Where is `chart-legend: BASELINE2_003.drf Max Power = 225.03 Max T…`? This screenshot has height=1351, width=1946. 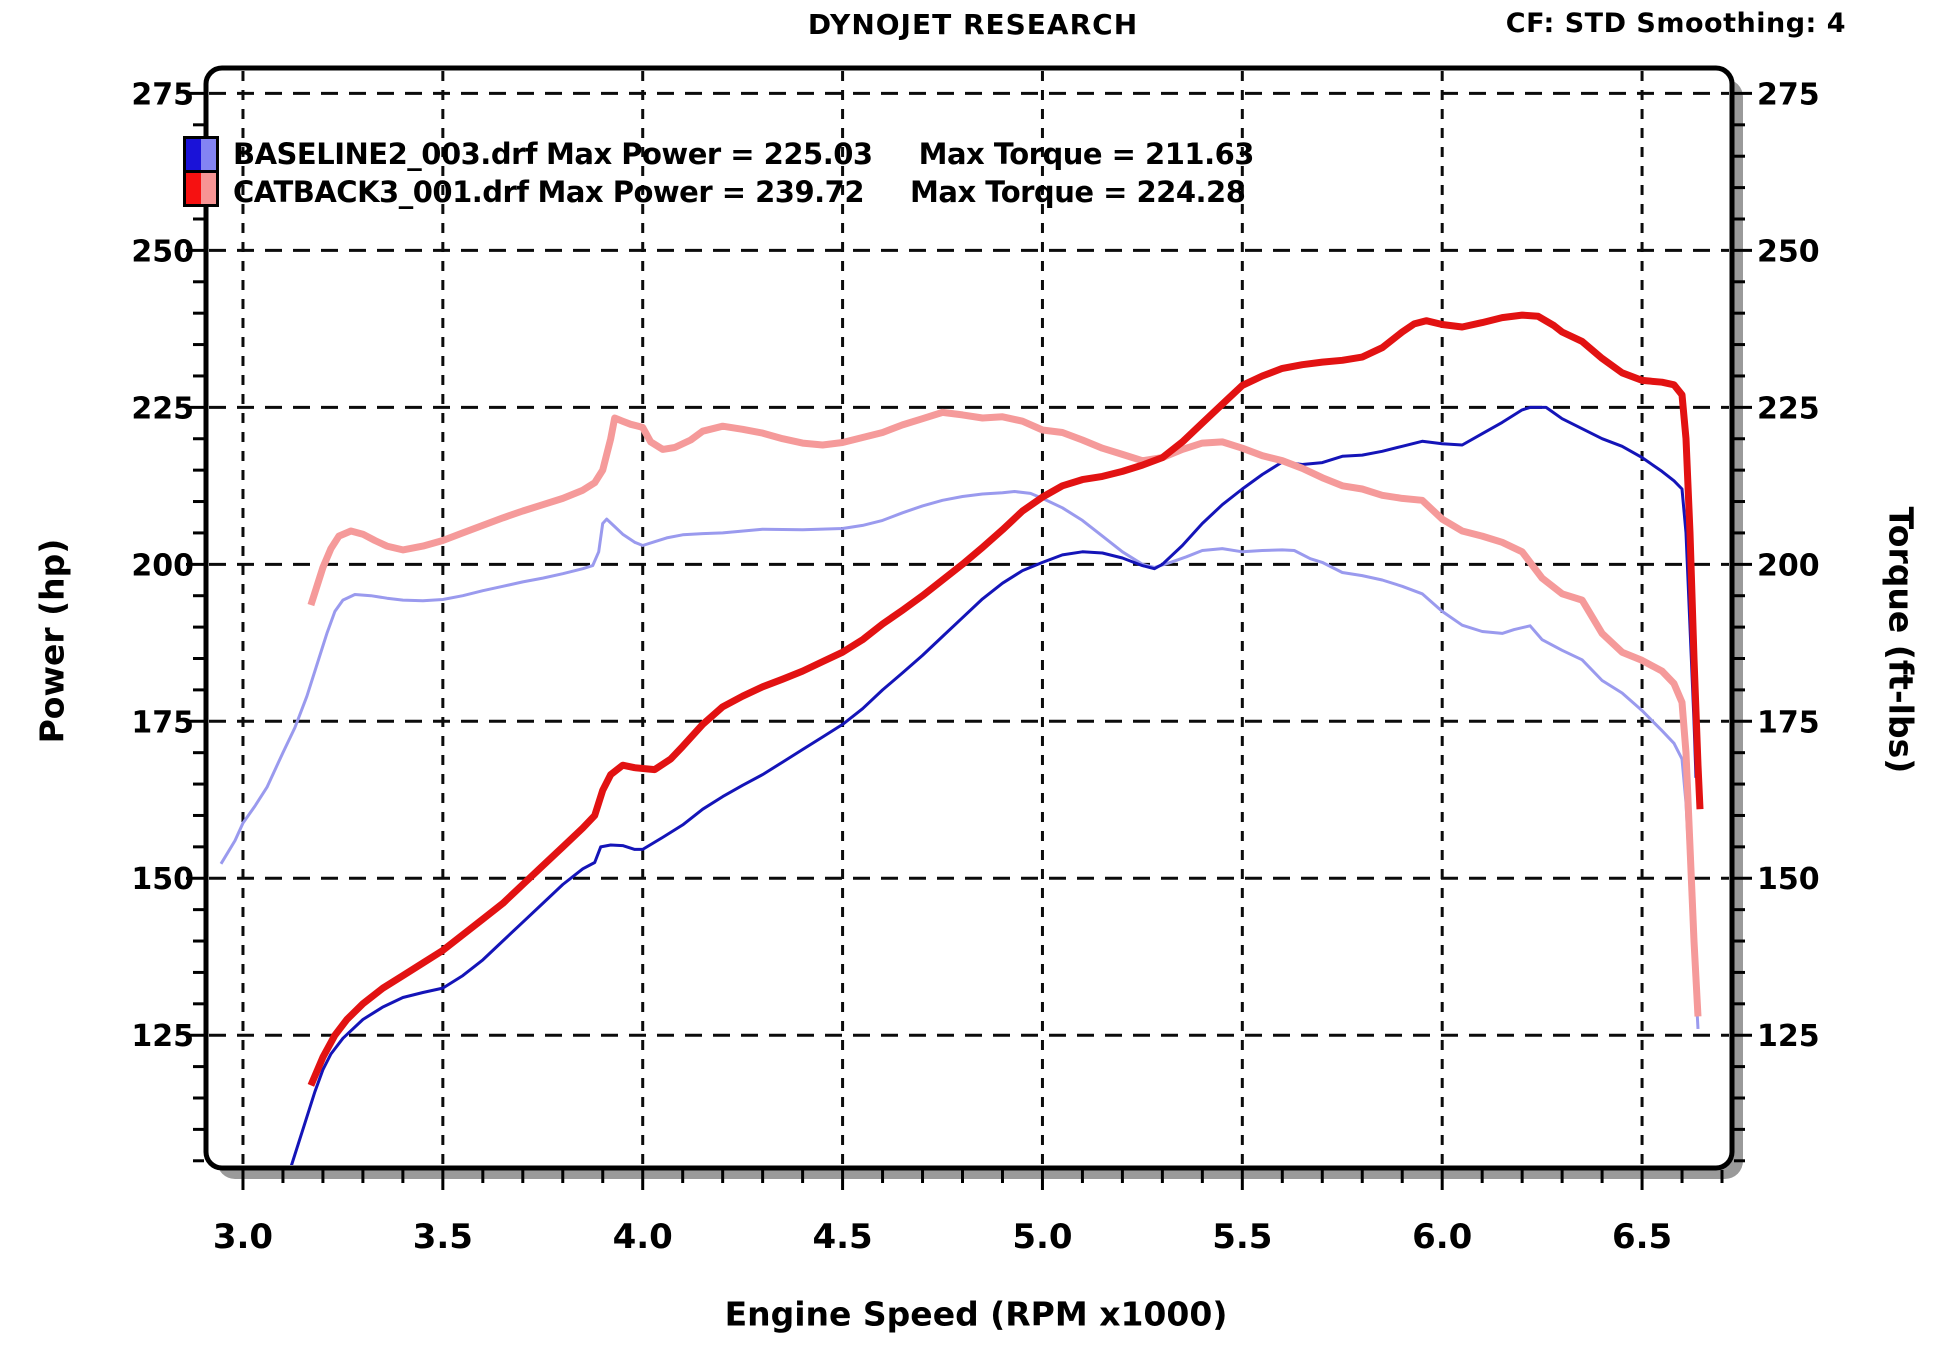 chart-legend: BASELINE2_003.drf Max Power = 225.03 Max T… is located at coordinates (743, 173).